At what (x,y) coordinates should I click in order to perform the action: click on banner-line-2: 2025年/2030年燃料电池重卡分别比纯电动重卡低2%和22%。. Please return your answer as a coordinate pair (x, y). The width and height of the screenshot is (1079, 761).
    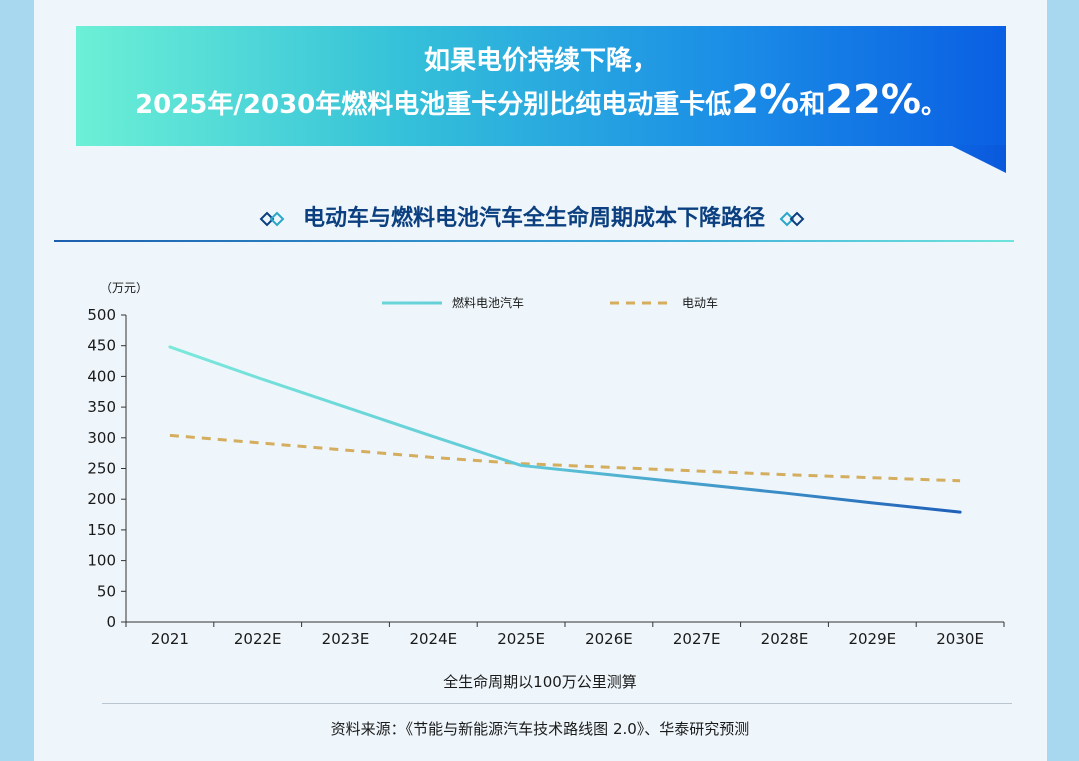
    Looking at the image, I should click on (541, 100).